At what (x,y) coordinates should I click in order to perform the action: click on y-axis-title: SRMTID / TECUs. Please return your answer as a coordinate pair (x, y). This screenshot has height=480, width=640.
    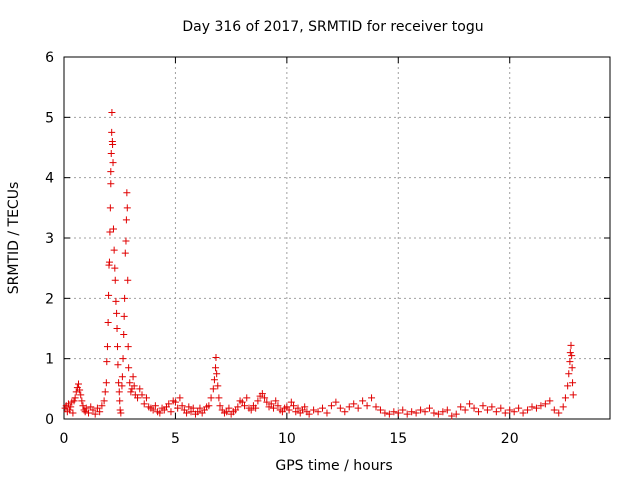
    Looking at the image, I should click on (14, 238).